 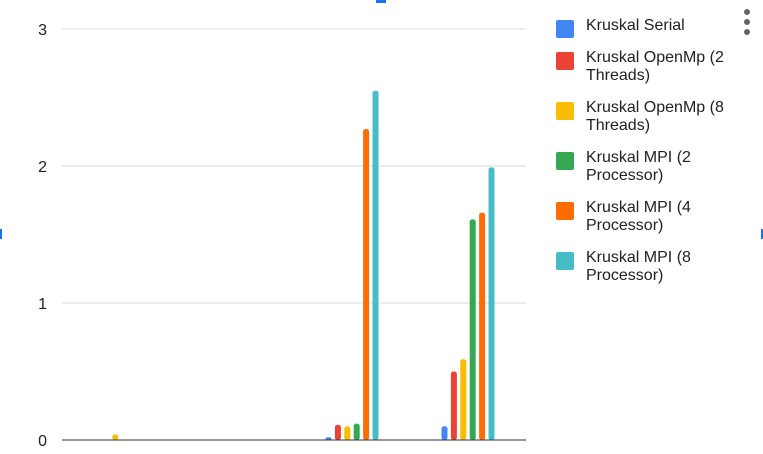 What do you see at coordinates (656, 117) in the screenshot?
I see `legend-item-kruskal-openmp-8-threads: Kruskal OpenMp (8 Threads)` at bounding box center [656, 117].